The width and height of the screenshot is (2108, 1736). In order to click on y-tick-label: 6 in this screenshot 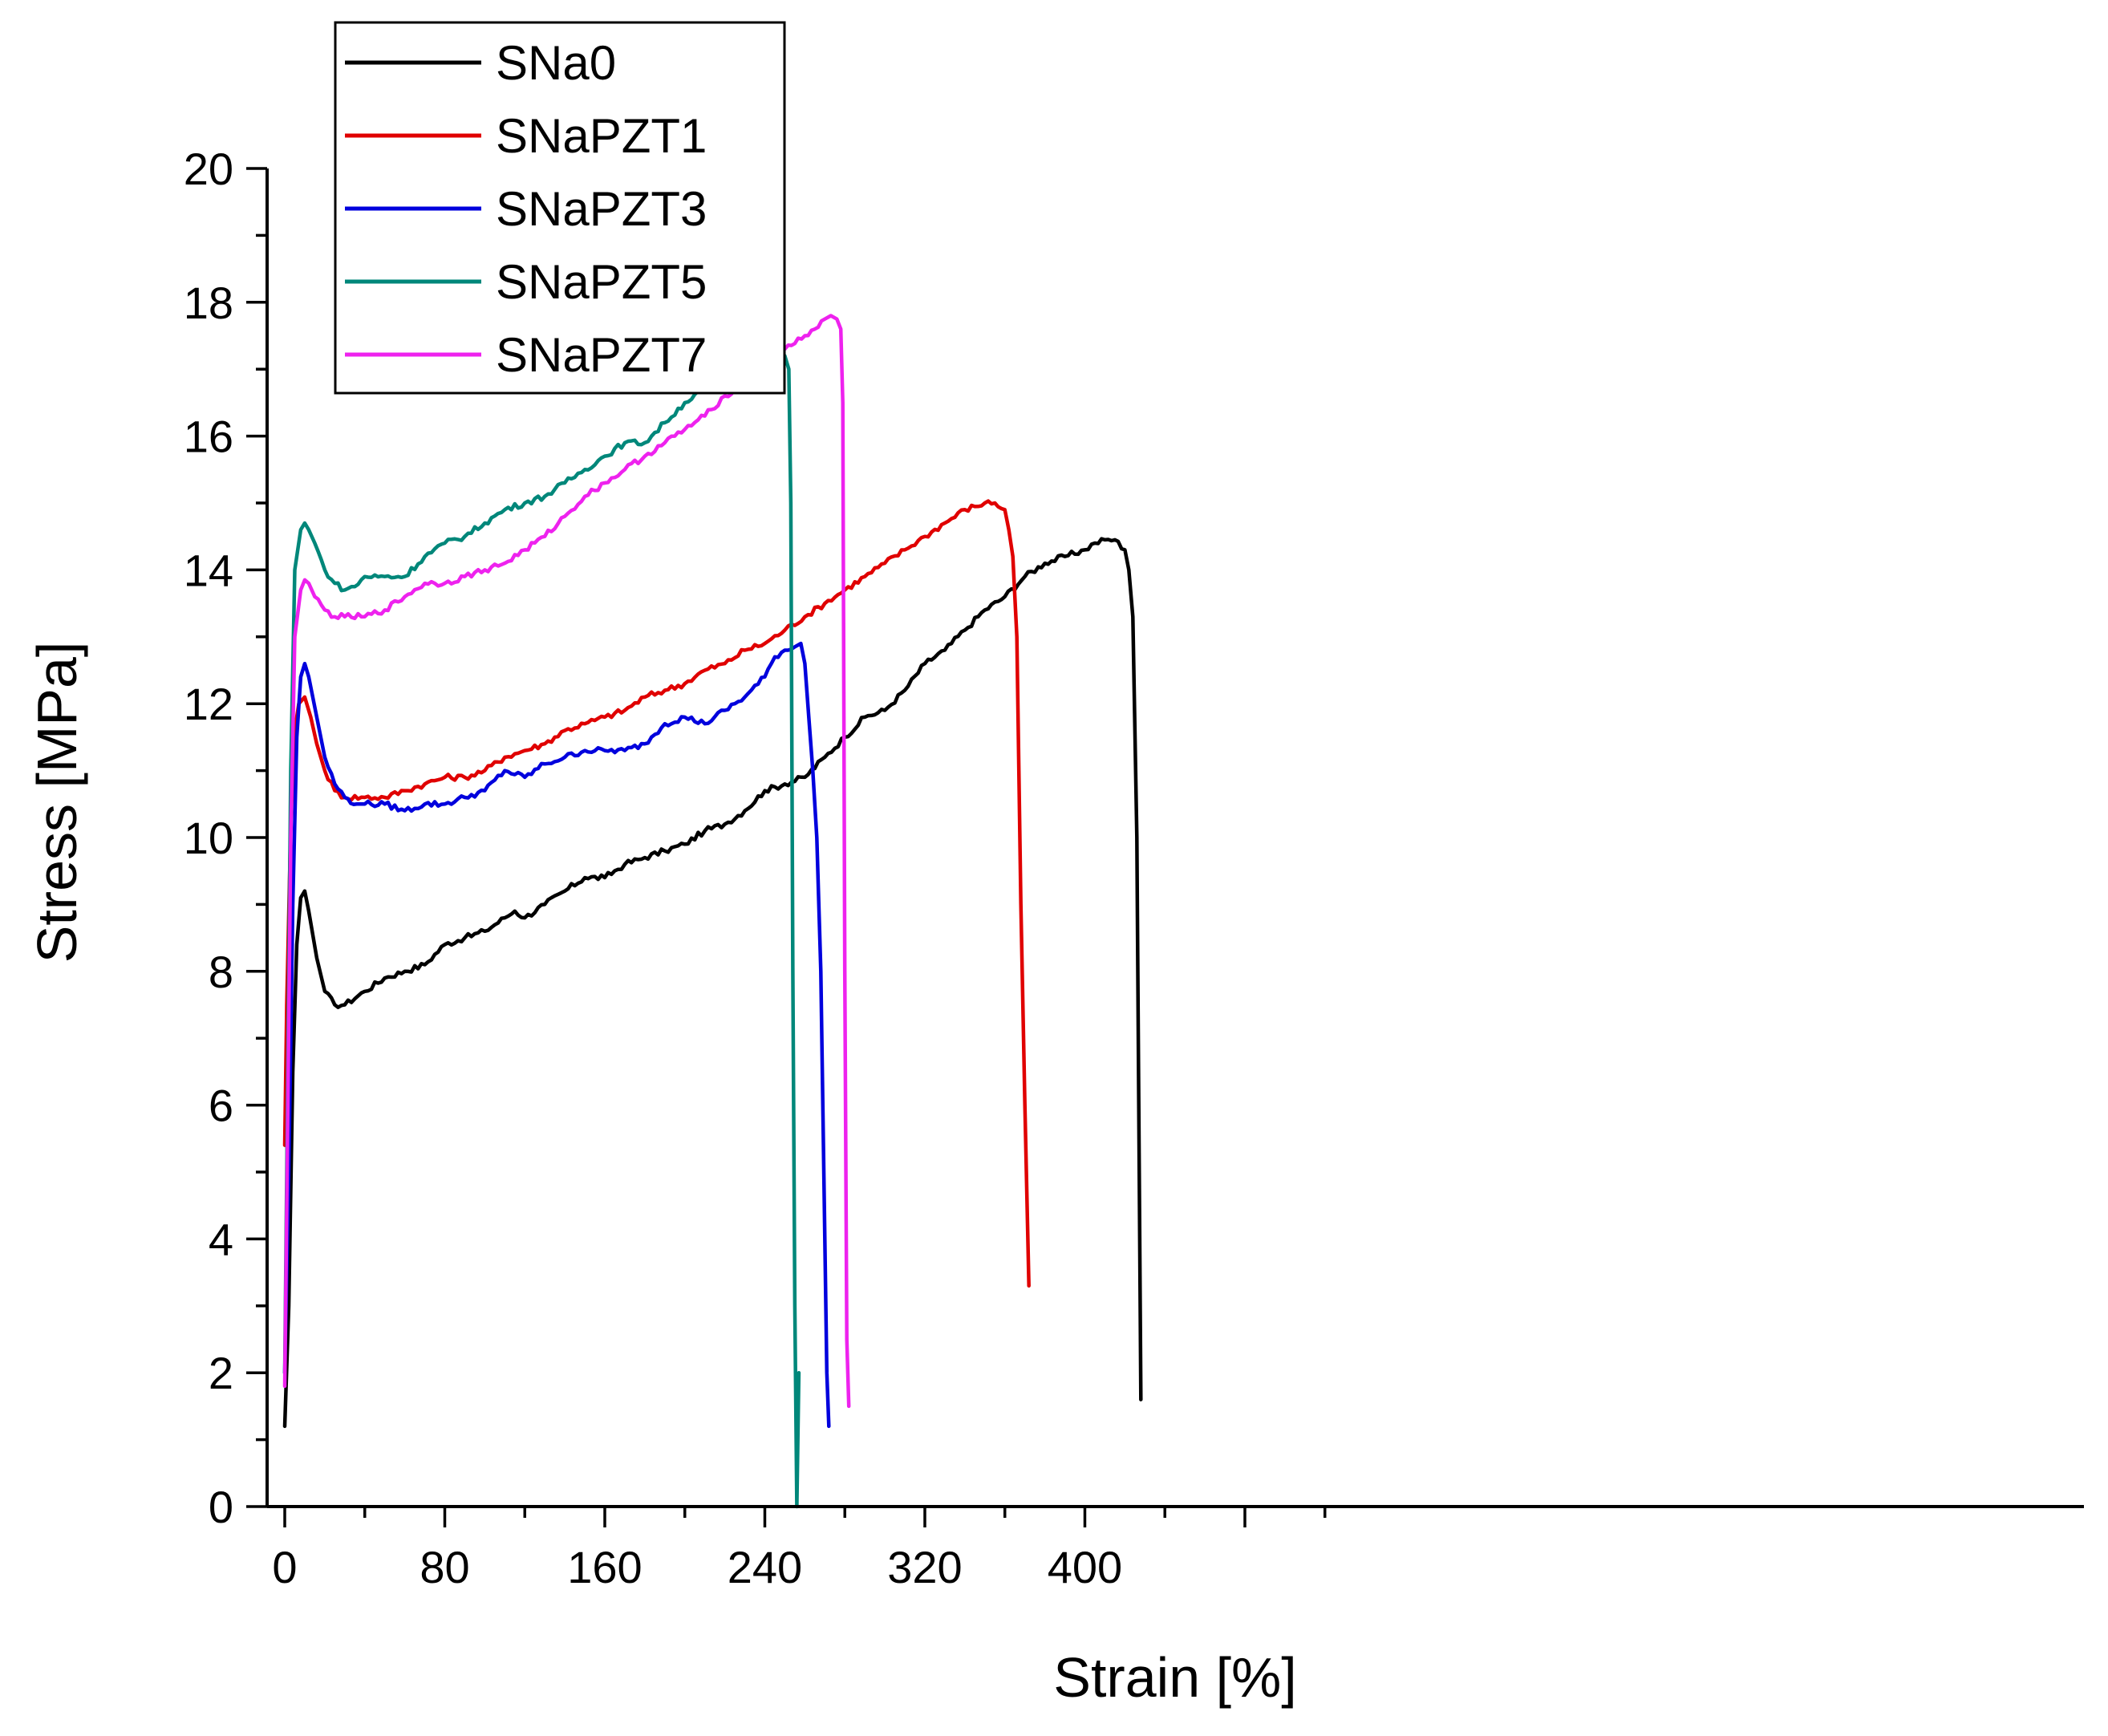, I will do `click(221, 1106)`.